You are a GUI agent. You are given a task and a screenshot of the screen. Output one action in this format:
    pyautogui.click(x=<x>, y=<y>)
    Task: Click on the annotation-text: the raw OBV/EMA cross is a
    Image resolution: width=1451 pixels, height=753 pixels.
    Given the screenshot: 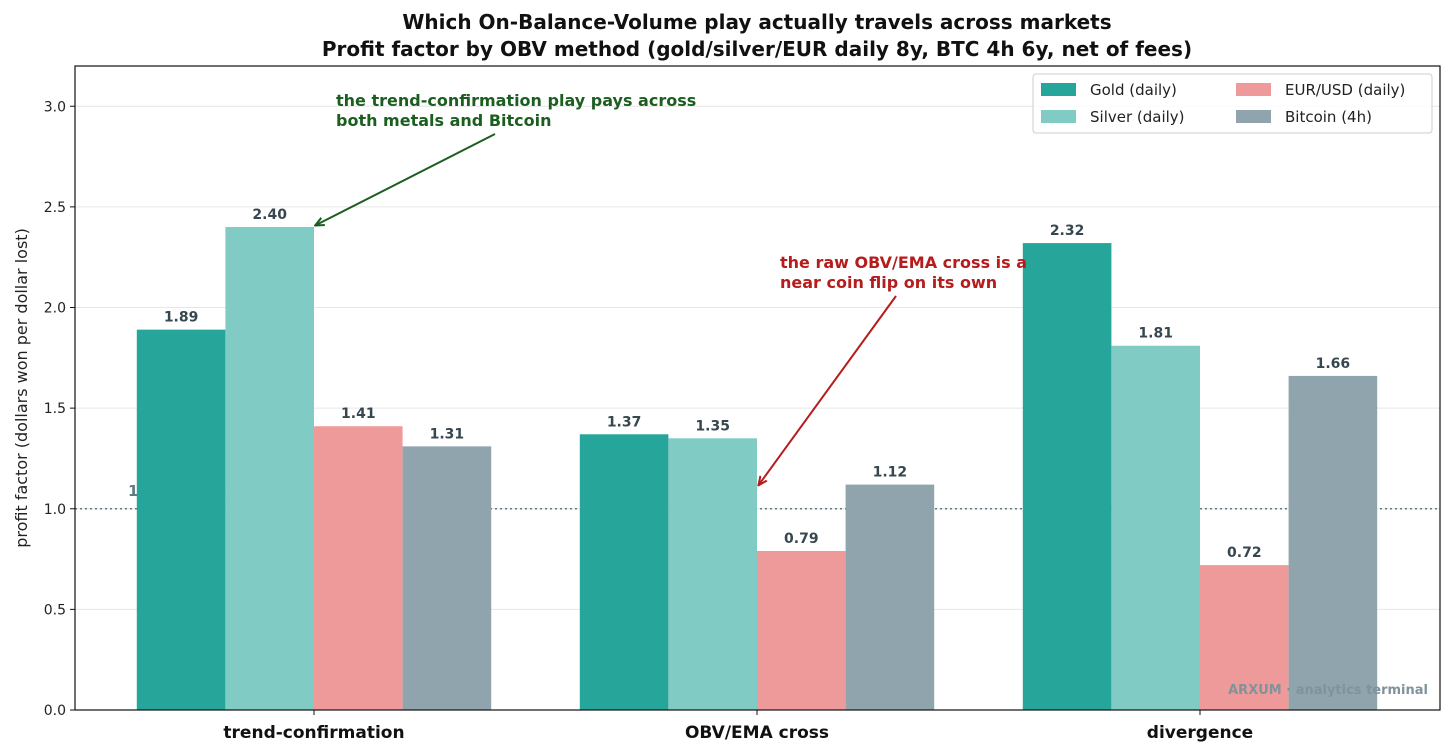 What is the action you would take?
    pyautogui.click(x=903, y=262)
    